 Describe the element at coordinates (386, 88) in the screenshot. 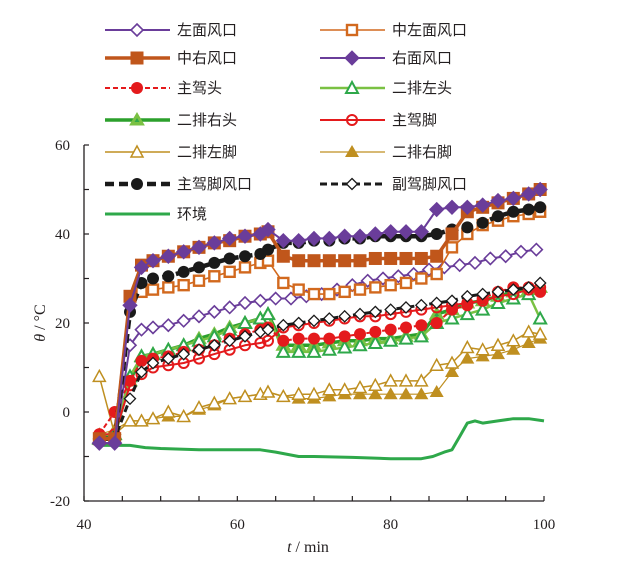

I see `legend-item: 二排左头` at that location.